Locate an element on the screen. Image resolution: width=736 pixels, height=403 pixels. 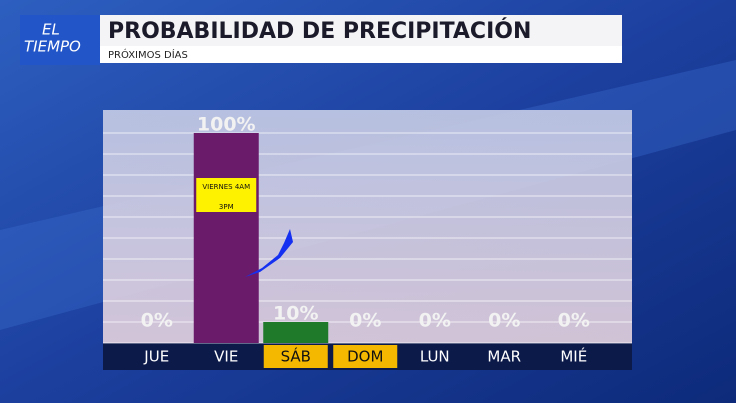
x-tick-label: DOM is located at coordinates (365, 357).